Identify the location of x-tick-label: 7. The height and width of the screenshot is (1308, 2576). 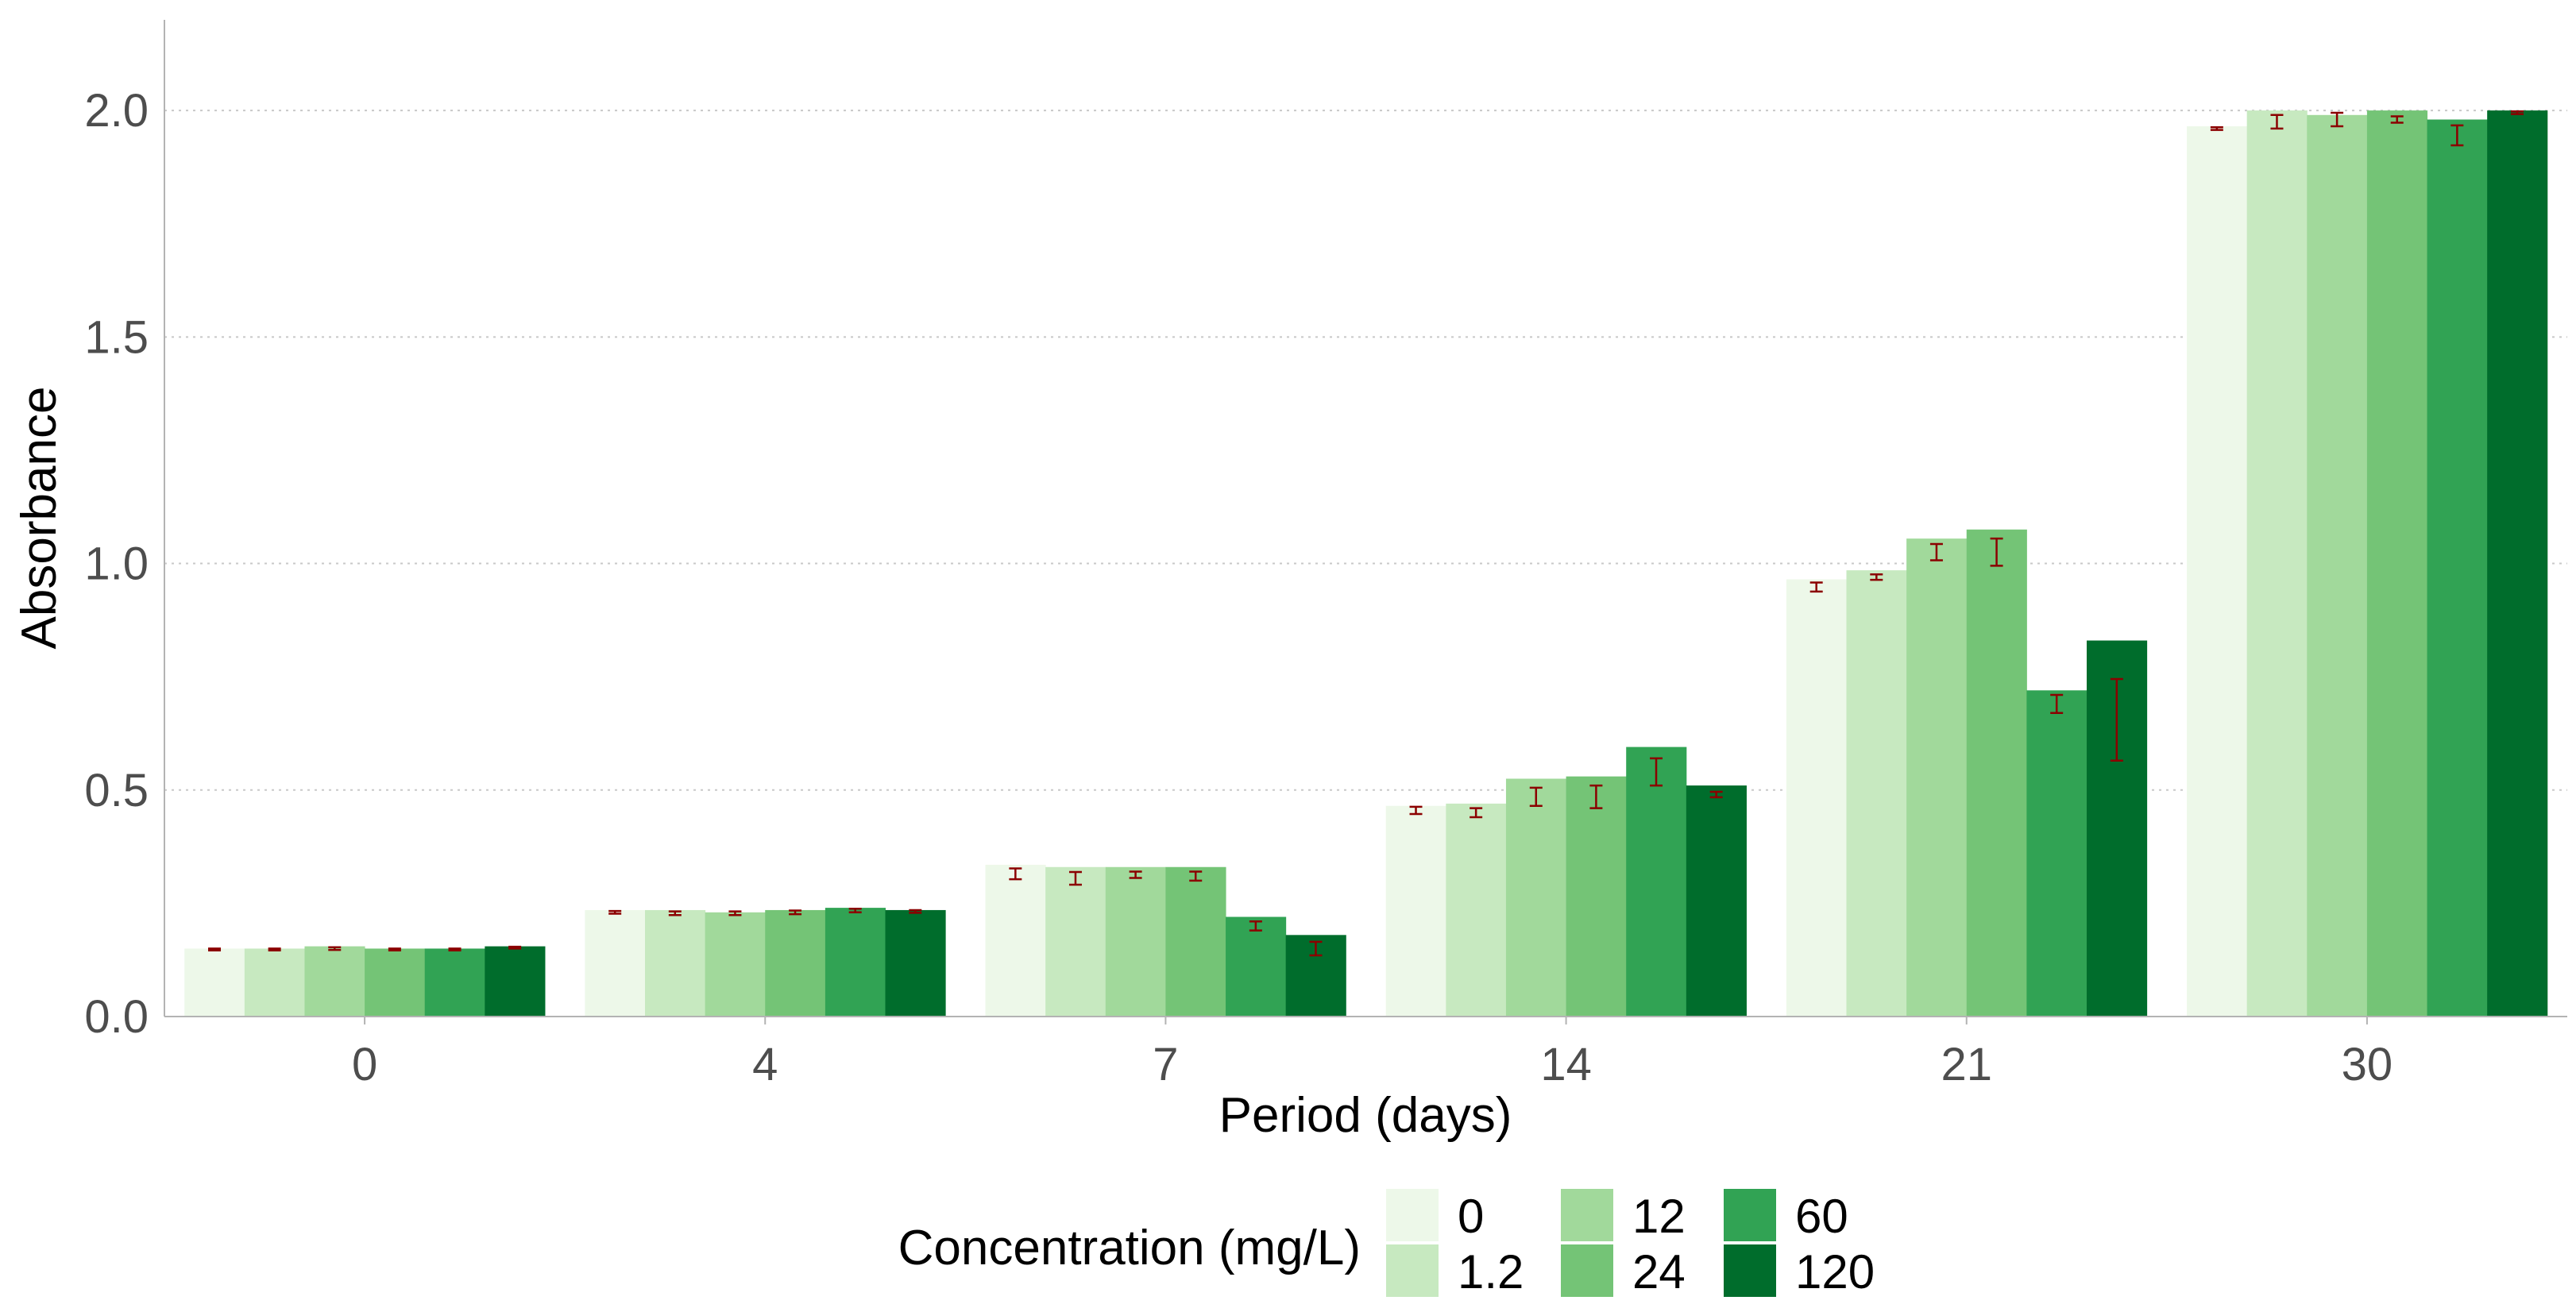
(1165, 1064).